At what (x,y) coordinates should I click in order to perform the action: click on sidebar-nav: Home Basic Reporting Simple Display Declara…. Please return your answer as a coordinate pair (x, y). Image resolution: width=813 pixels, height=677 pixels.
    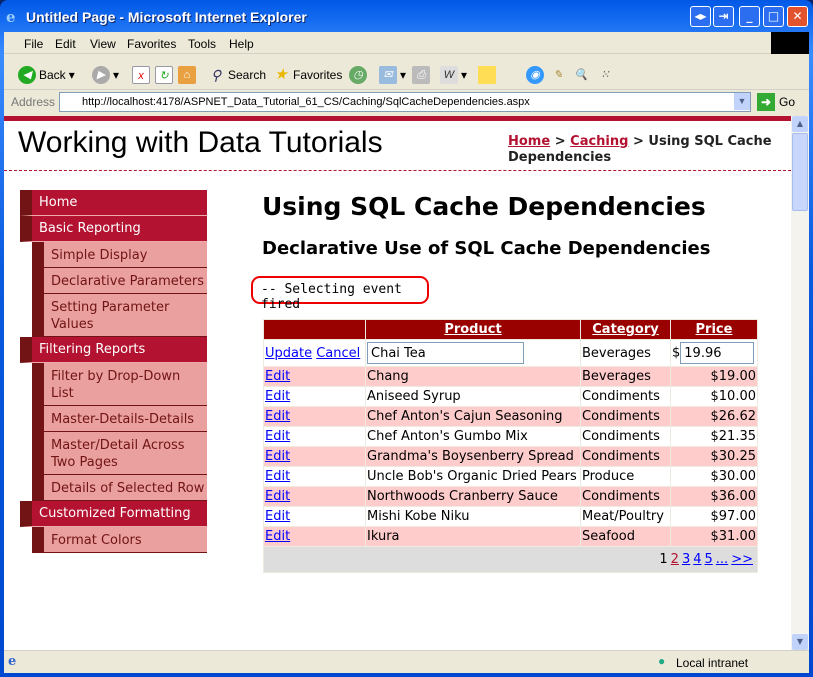
    Looking at the image, I should click on (113, 371).